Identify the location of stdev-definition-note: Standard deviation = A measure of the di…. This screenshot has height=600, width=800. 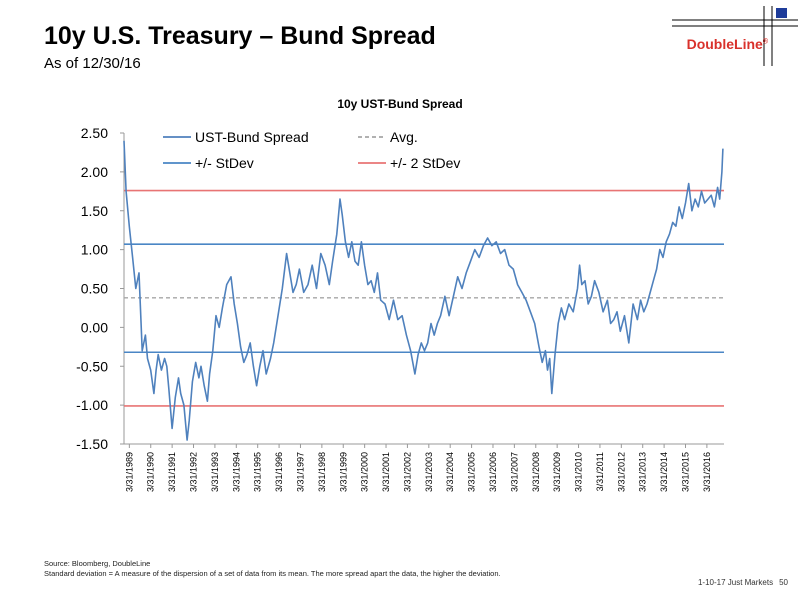
(272, 573).